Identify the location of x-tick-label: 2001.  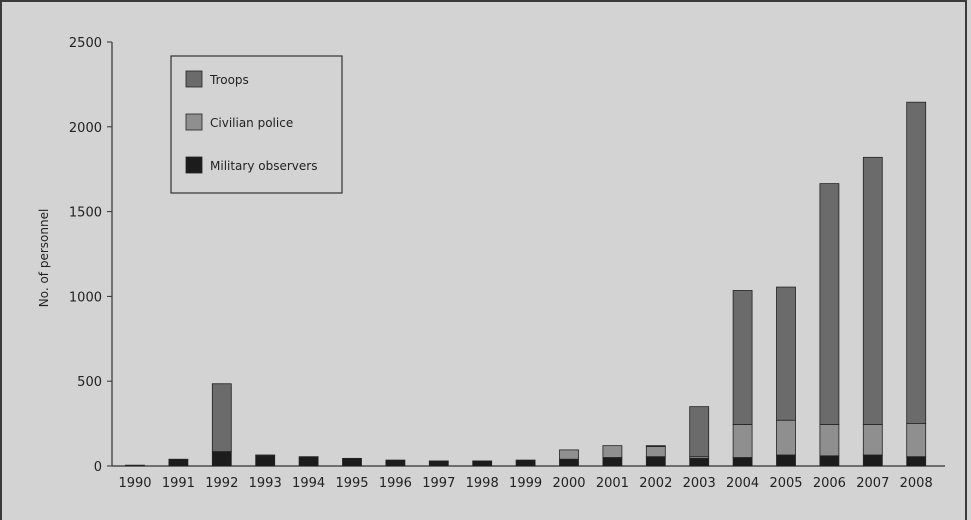
(612, 483).